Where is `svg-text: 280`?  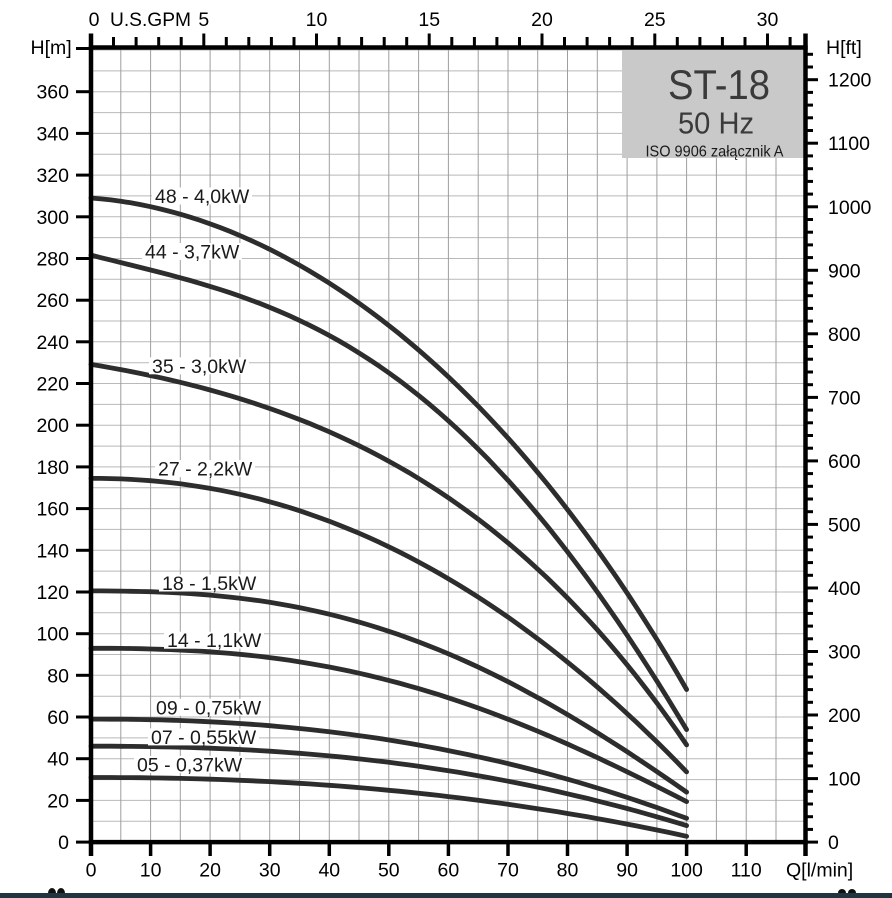 svg-text: 280 is located at coordinates (52, 260).